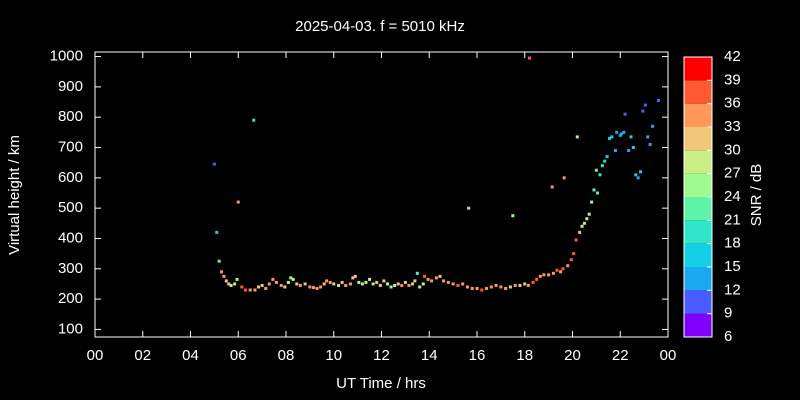 Image resolution: width=800 pixels, height=400 pixels. What do you see at coordinates (728, 313) in the screenshot?
I see `colorbar-tick-label: 9` at bounding box center [728, 313].